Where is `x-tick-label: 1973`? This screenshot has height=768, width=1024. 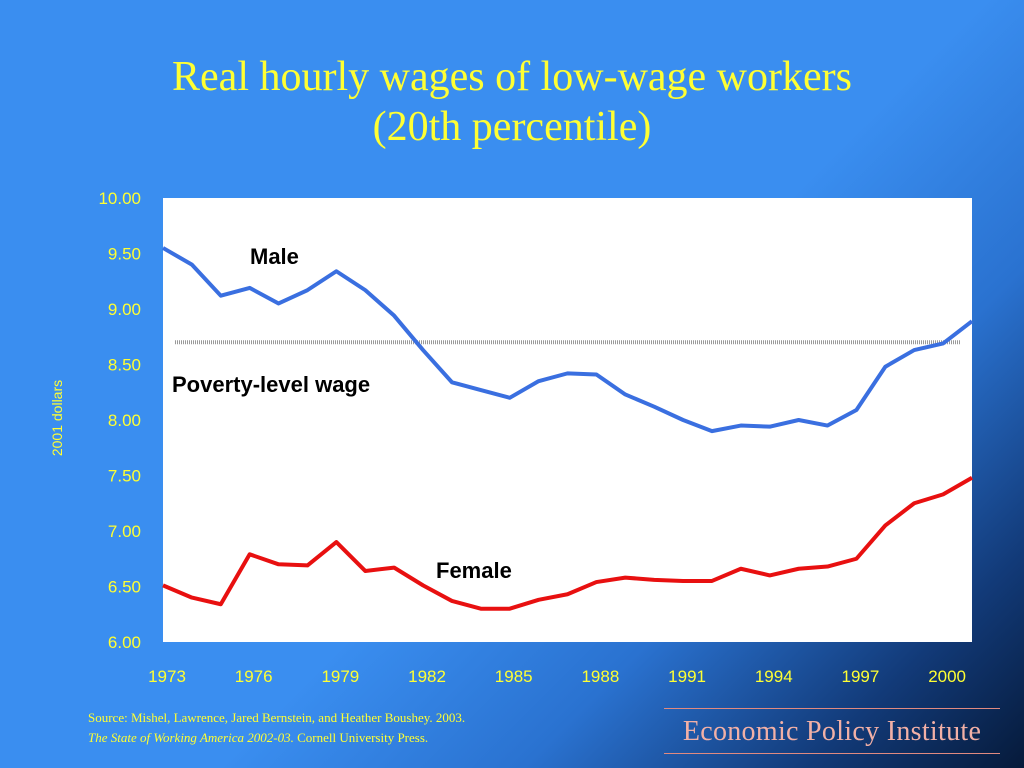 x-tick-label: 1973 is located at coordinates (167, 676).